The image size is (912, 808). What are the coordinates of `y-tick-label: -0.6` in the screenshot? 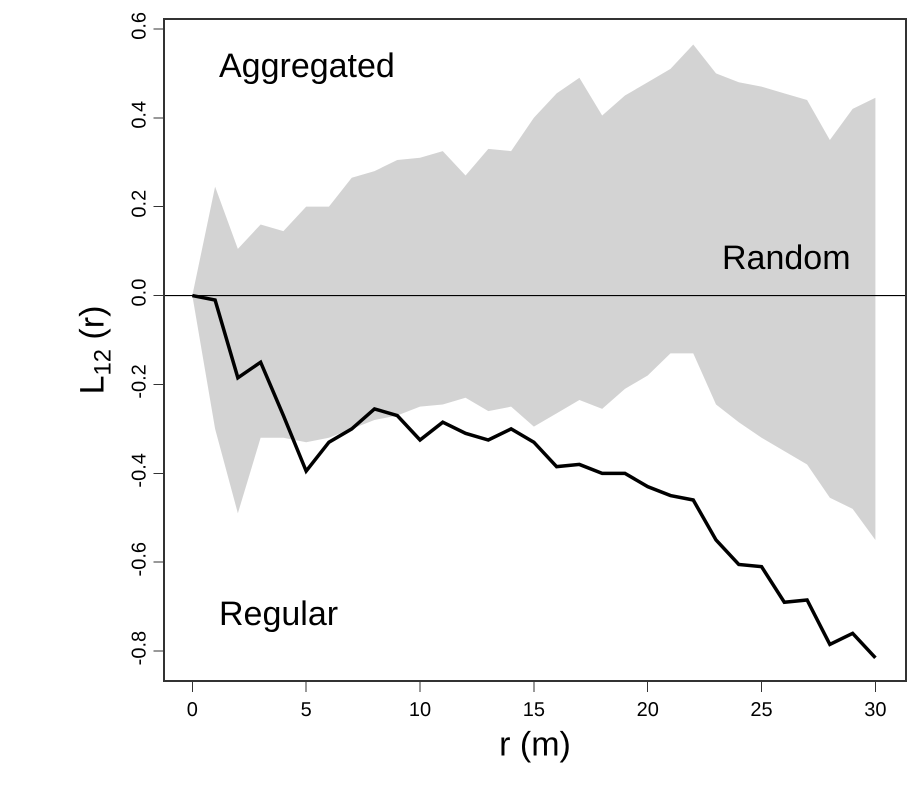 It's located at (139, 559).